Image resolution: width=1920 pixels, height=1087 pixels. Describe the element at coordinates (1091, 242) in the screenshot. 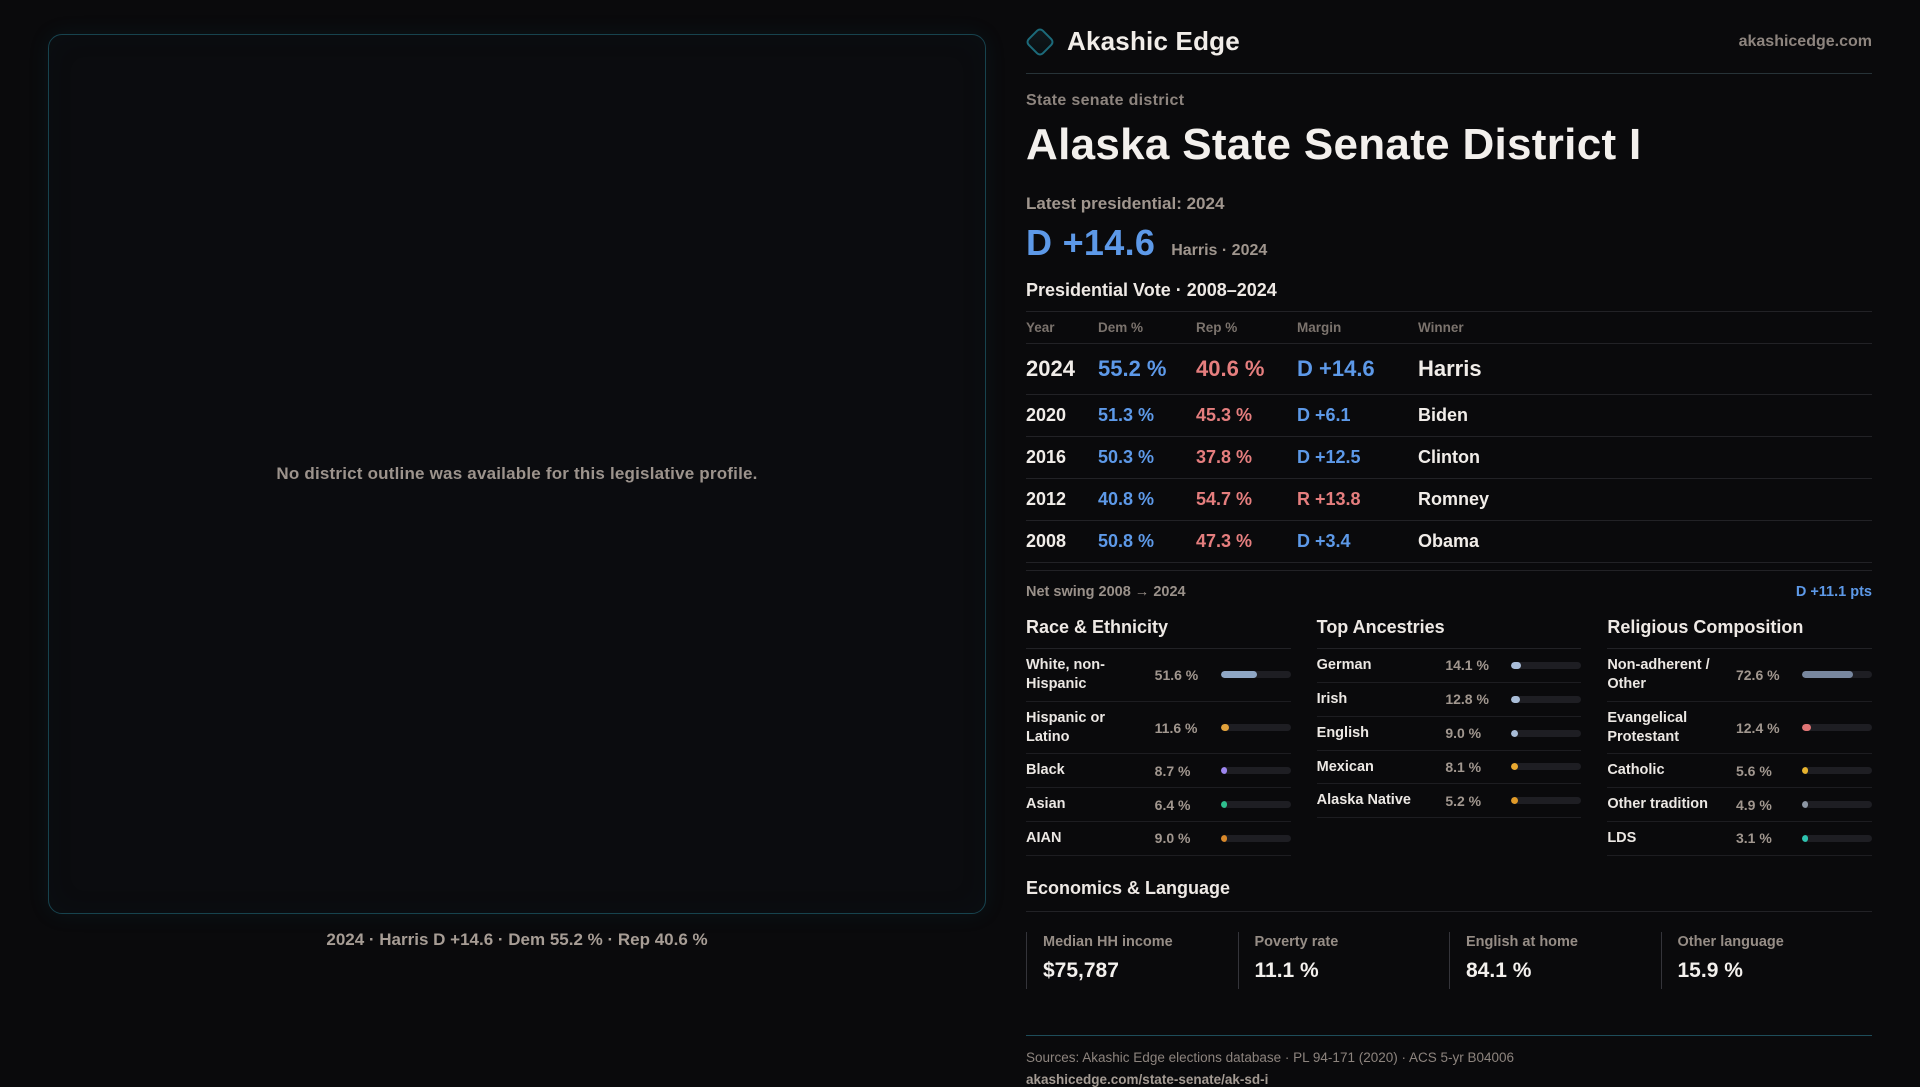

I see `headline-margin-value: D +14.6` at that location.